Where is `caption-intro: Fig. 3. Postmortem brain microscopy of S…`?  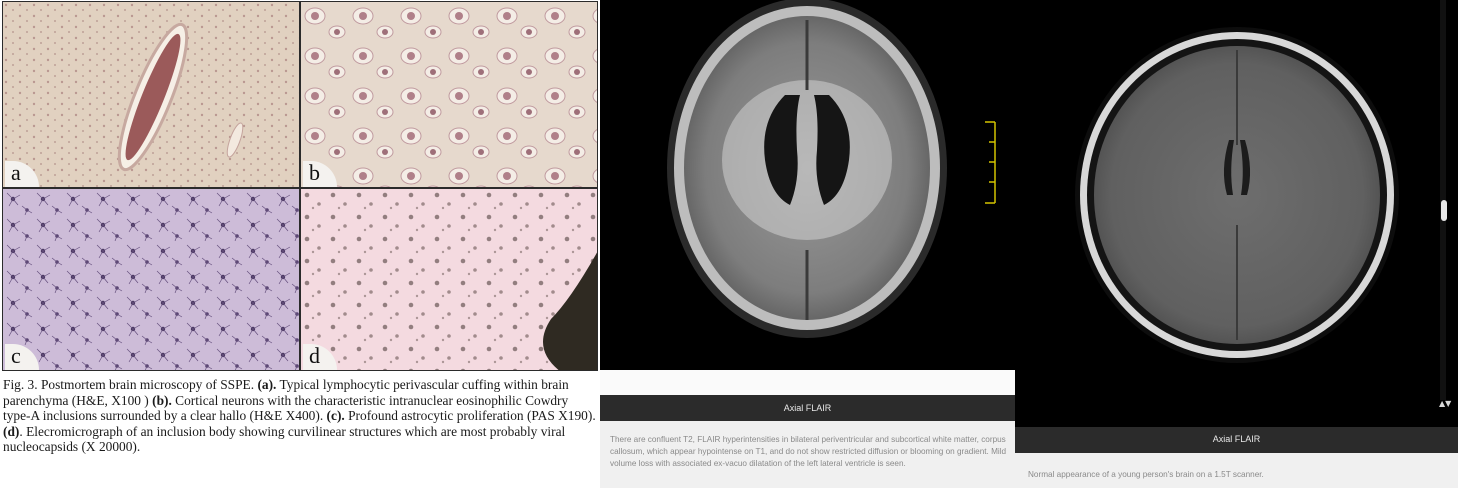
caption-intro: Fig. 3. Postmortem brain microscopy of S… is located at coordinates (130, 384).